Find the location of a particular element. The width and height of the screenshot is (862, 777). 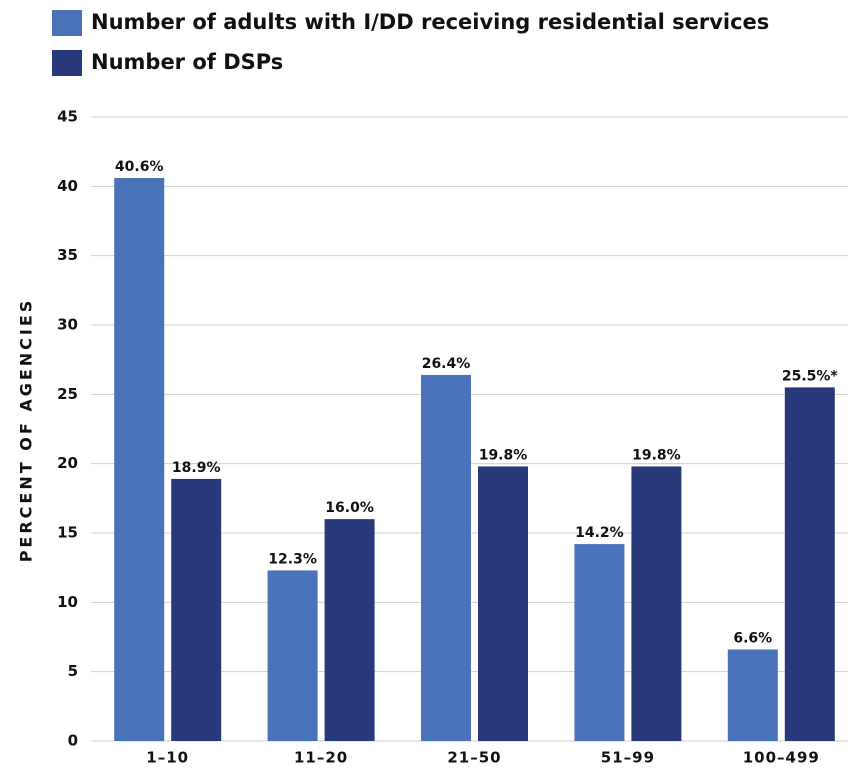

y-tick-label: 25 is located at coordinates (67, 394).